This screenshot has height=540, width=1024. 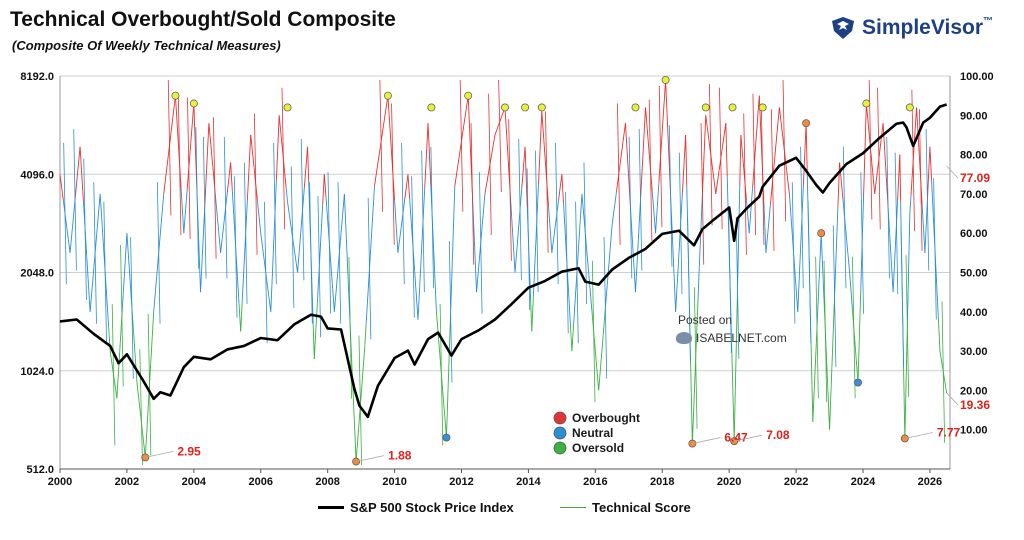 I want to click on x-tick-label: 2016, so click(x=595, y=482).